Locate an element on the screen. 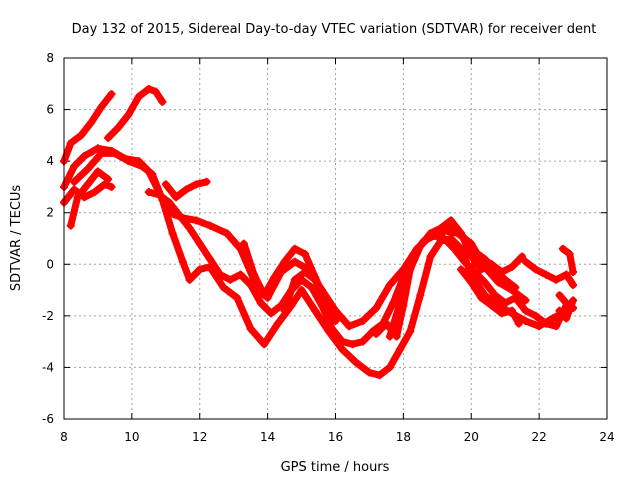 The width and height of the screenshot is (640, 480). x-tick-label: 16 is located at coordinates (335, 437).